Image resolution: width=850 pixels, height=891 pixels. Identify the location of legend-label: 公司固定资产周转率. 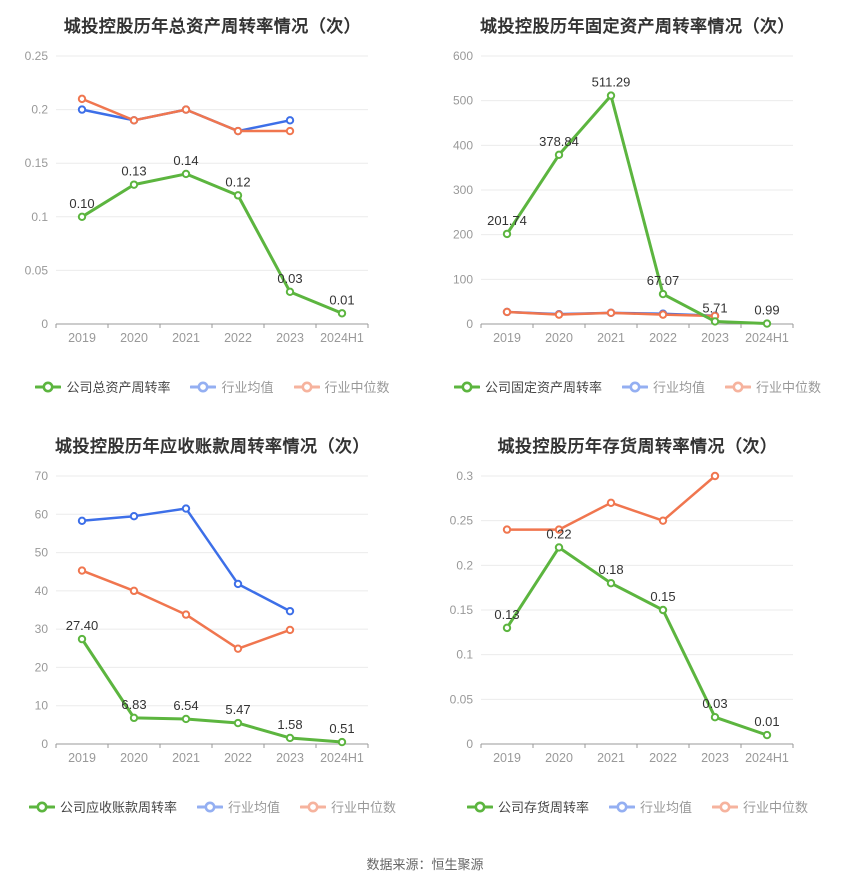
(543, 387).